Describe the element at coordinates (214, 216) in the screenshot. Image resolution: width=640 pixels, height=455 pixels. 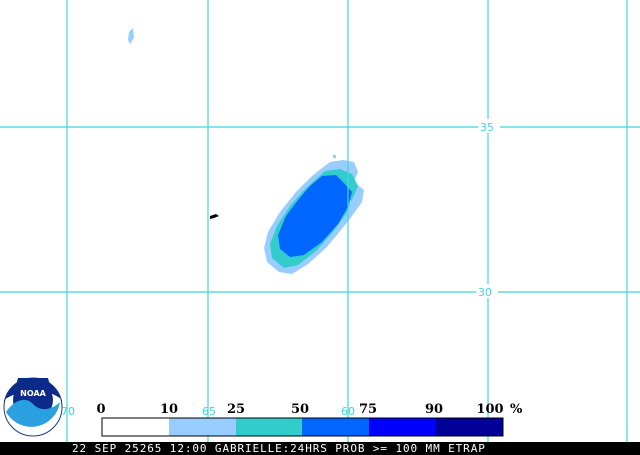
I see `island-shape` at that location.